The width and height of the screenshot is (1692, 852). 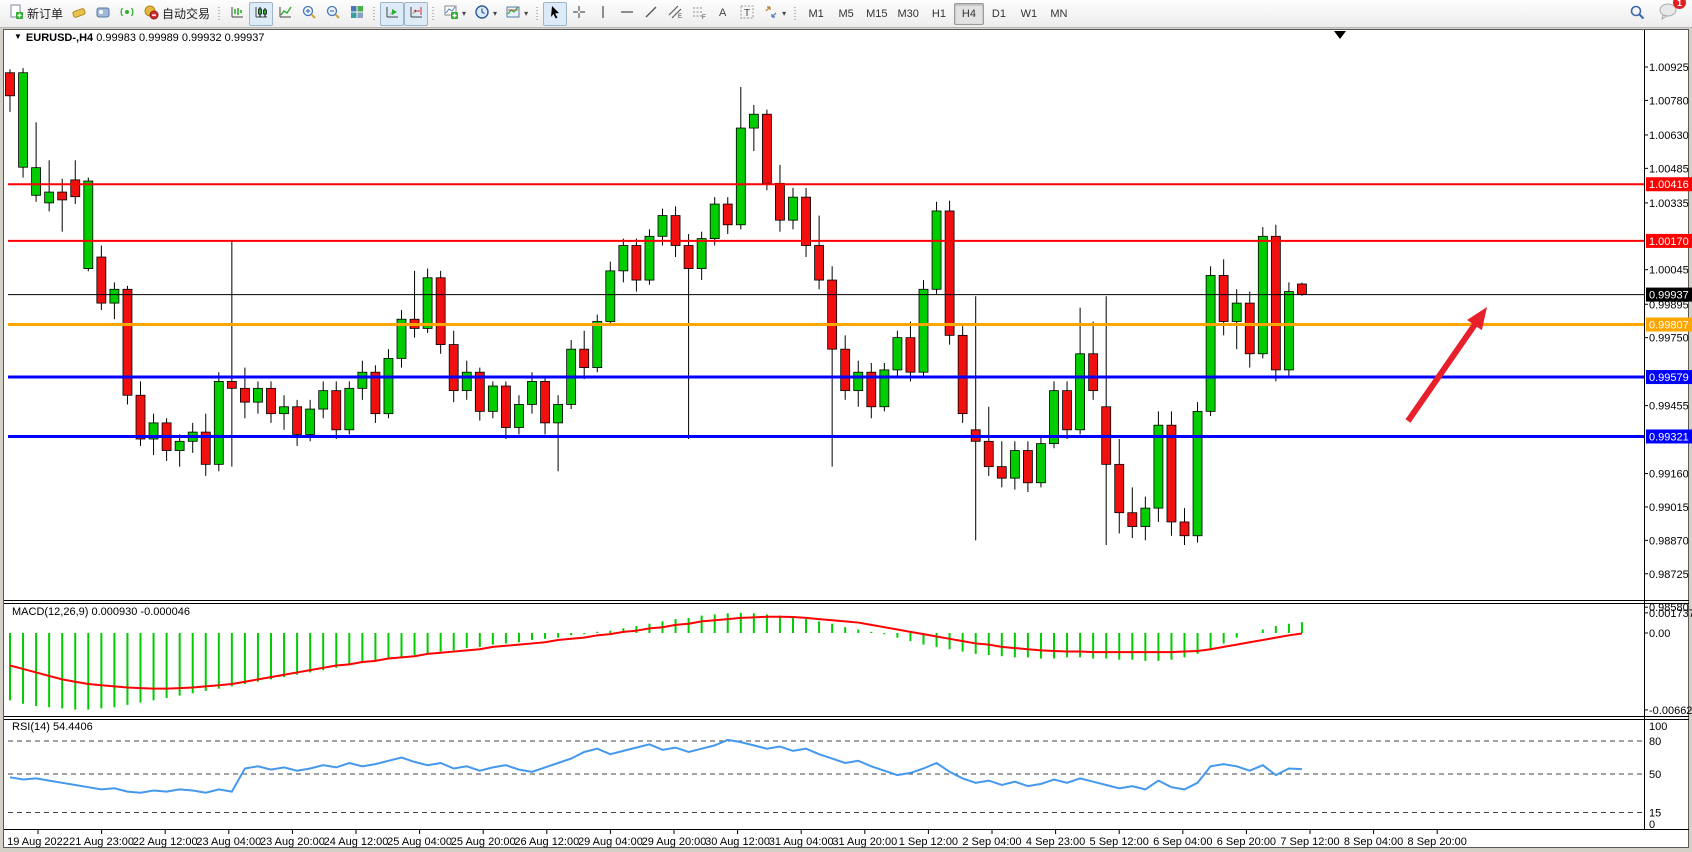 I want to click on collapse-triangle-icon: ▼, so click(x=18, y=36).